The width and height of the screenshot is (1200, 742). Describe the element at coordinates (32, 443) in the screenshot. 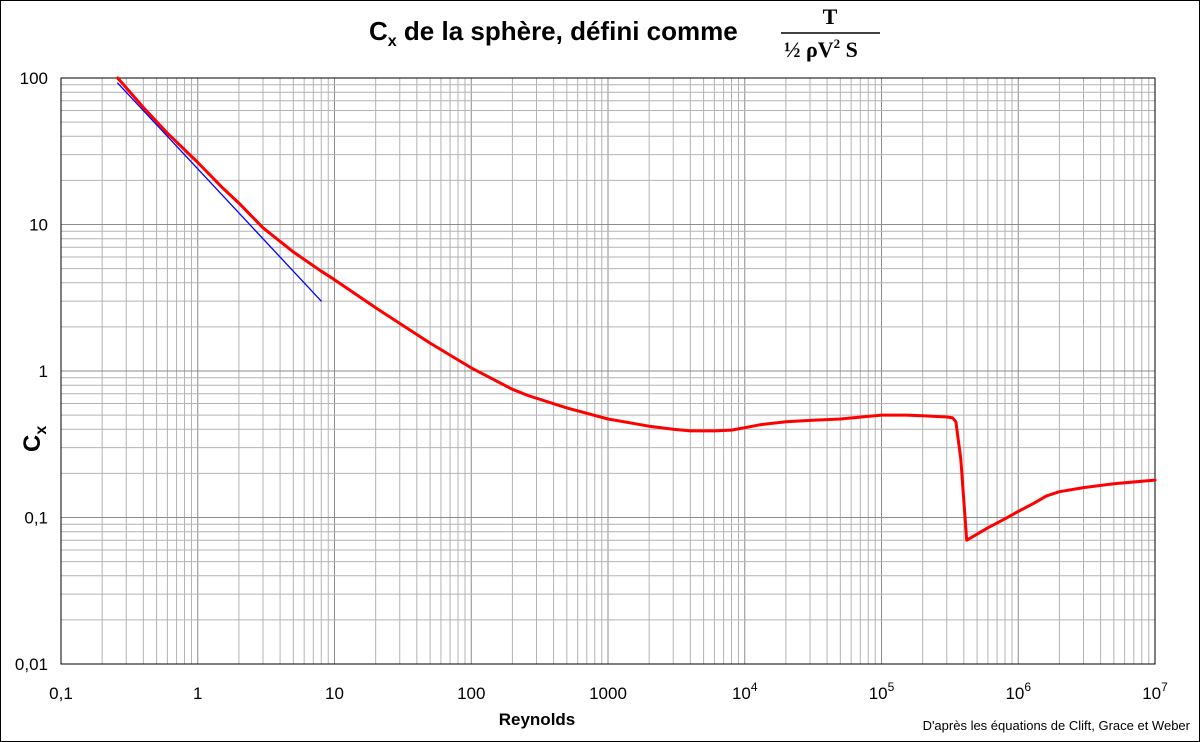

I see `y-axis-label-symbol: C` at that location.